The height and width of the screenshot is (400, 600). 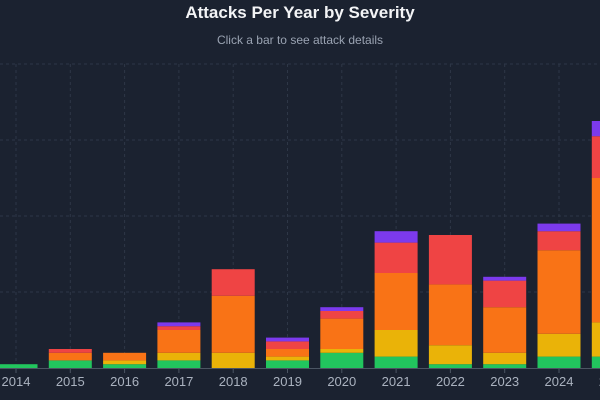 I want to click on x-tick-label: 2014, so click(x=16, y=381).